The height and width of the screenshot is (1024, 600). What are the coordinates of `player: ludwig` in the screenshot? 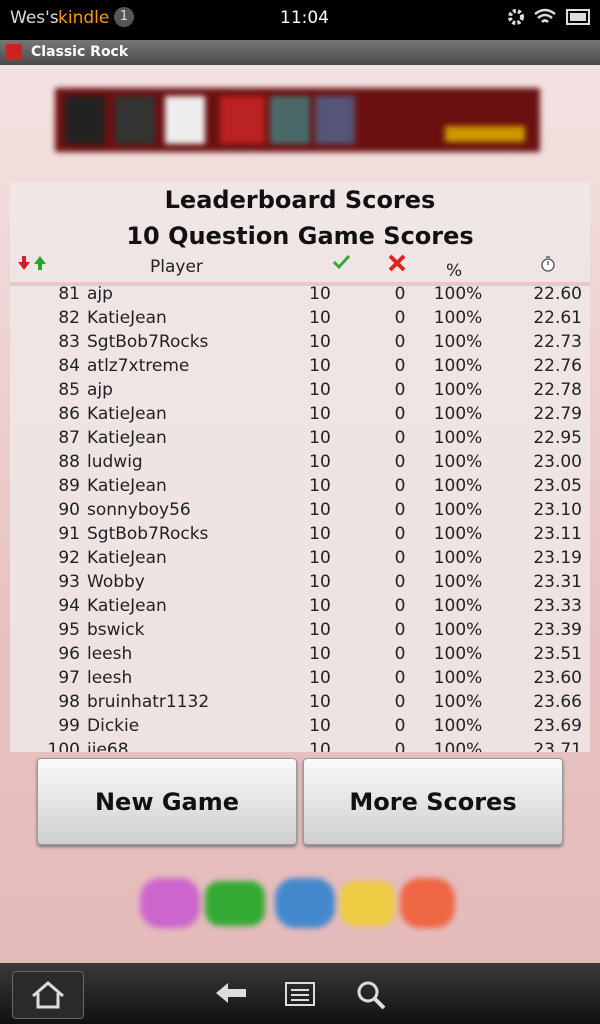 It's located at (115, 462).